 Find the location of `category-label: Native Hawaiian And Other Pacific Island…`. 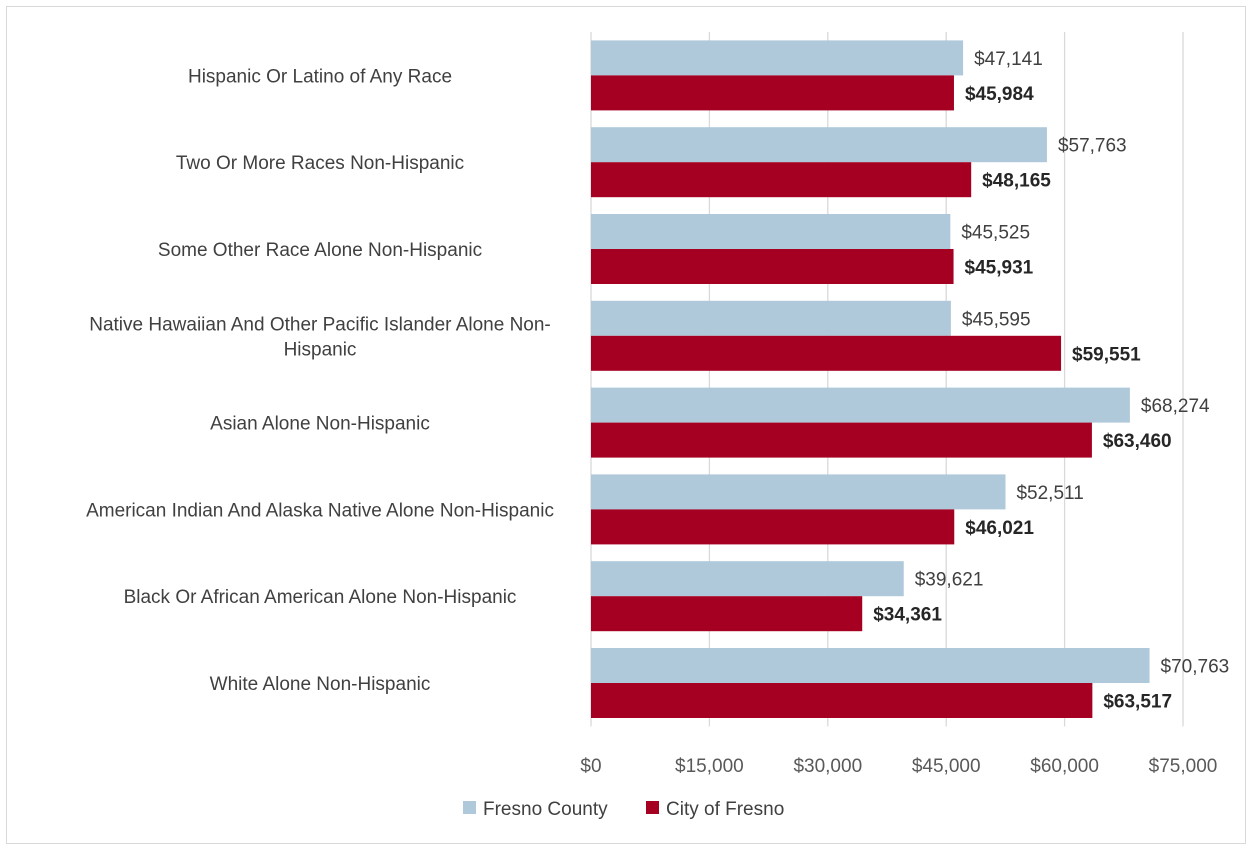

category-label: Native Hawaiian And Other Pacific Island… is located at coordinates (320, 324).